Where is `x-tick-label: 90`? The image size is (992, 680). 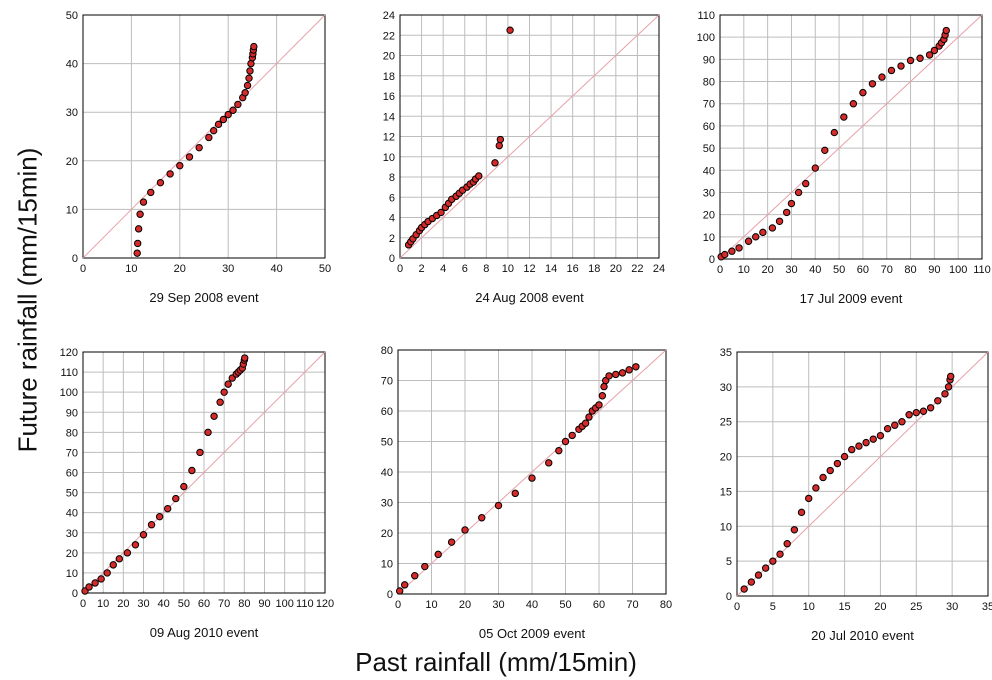
x-tick-label: 90 is located at coordinates (264, 604).